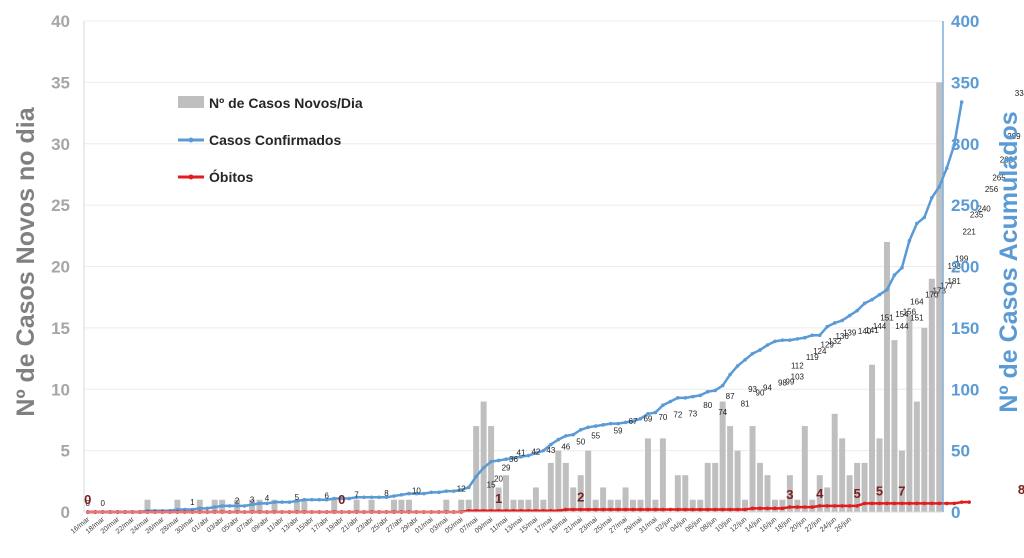 This screenshot has height=558, width=1024. I want to click on confirmed-value-label: 299, so click(1014, 136).